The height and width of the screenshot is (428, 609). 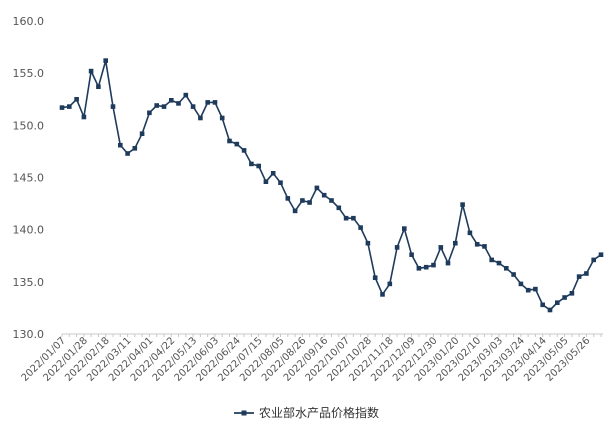 I want to click on y-tick-label: 155.0, so click(x=29, y=73).